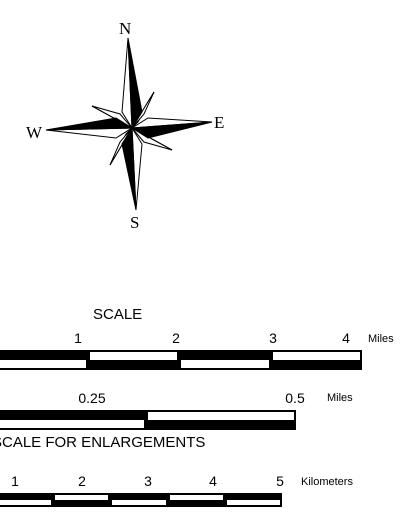  Describe the element at coordinates (103, 442) in the screenshot. I see `enlargement-scale-title: SCALE FOR ENLARGEMENTS` at that location.